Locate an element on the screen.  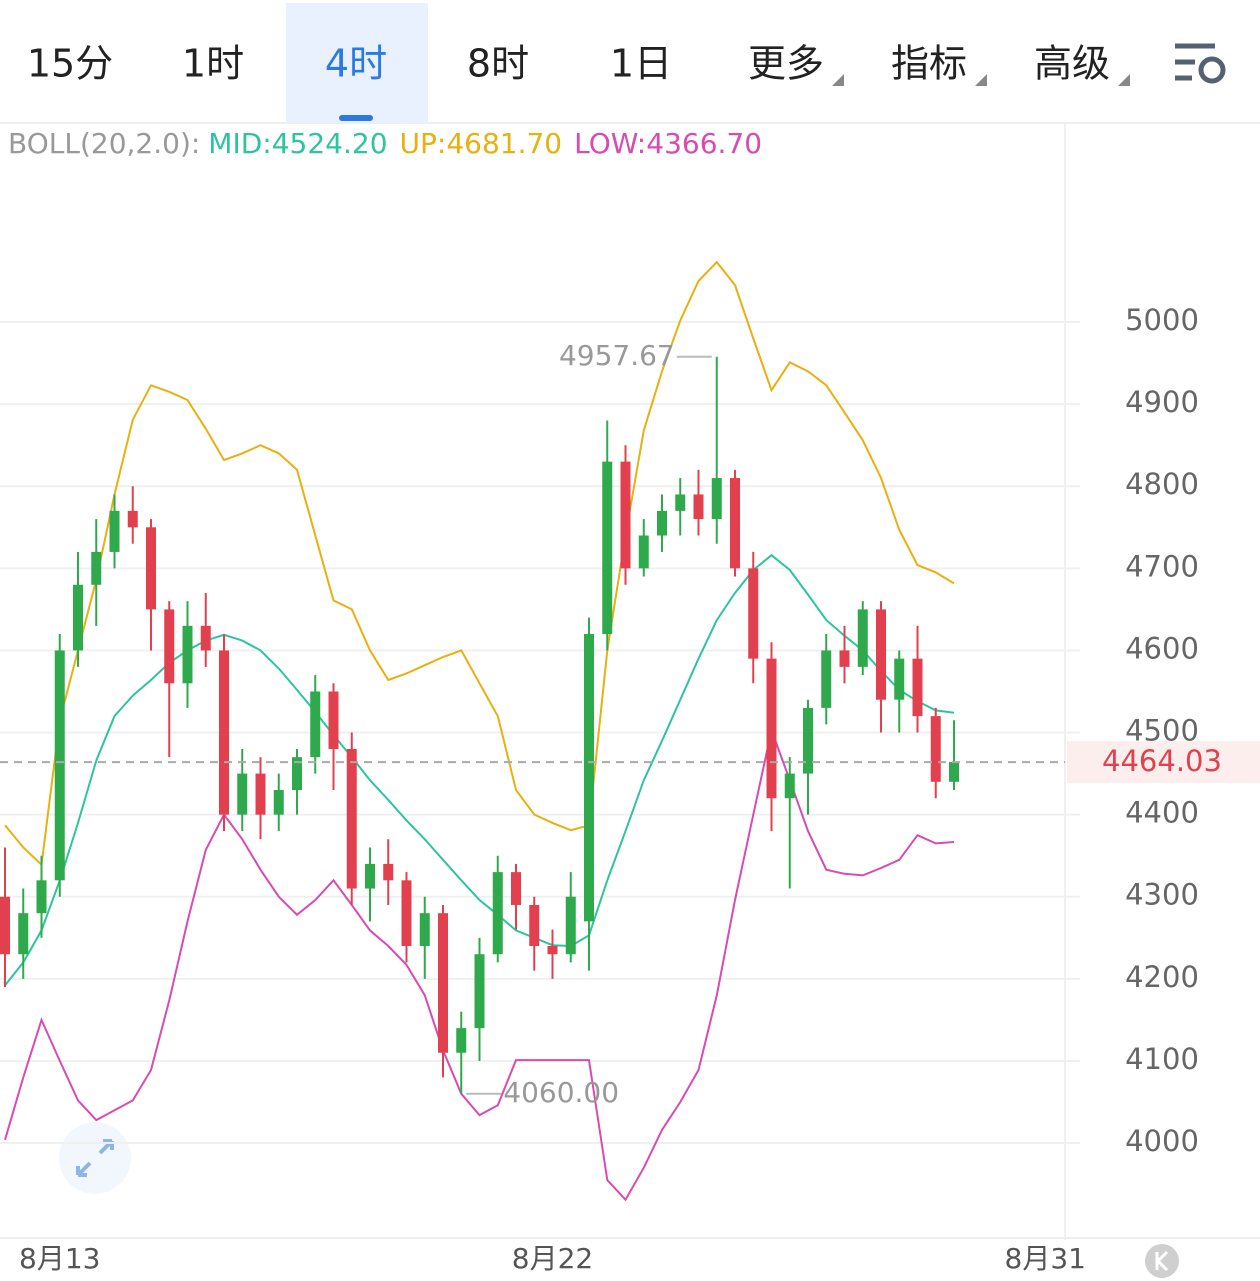
y-tick-label: 4800 is located at coordinates (1162, 484).